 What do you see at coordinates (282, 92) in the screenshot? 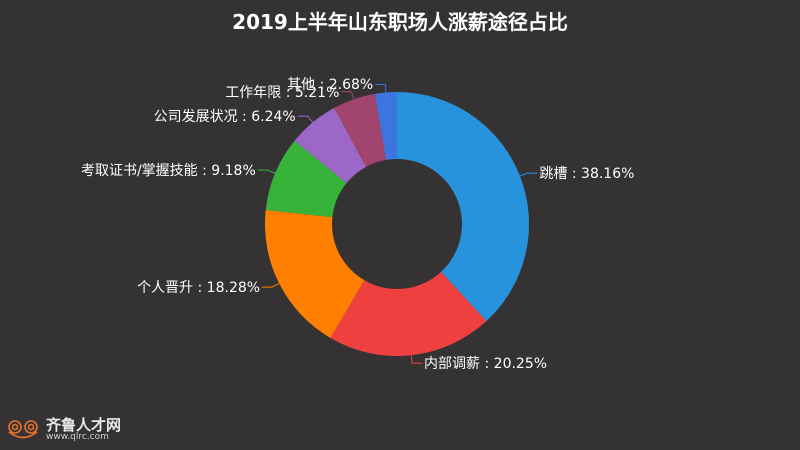
I see `slice-label: 工作年限 : 5.21%` at bounding box center [282, 92].